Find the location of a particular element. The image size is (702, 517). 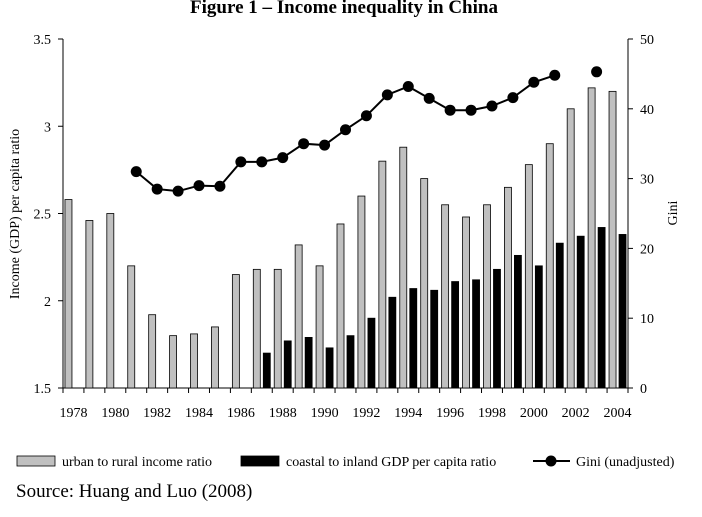

y2-tick-label: 30 is located at coordinates (647, 180).